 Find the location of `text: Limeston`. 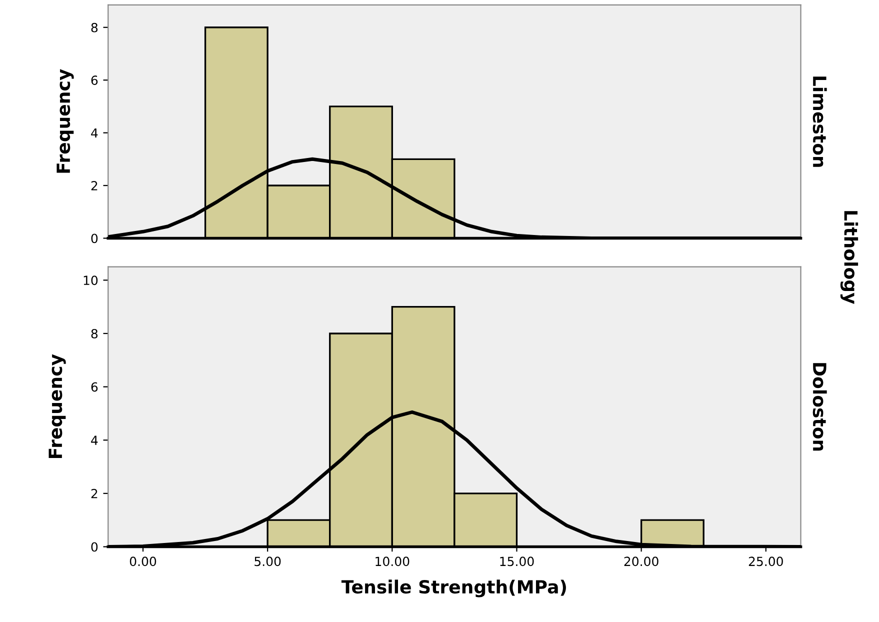

text: Limeston is located at coordinates (819, 121).